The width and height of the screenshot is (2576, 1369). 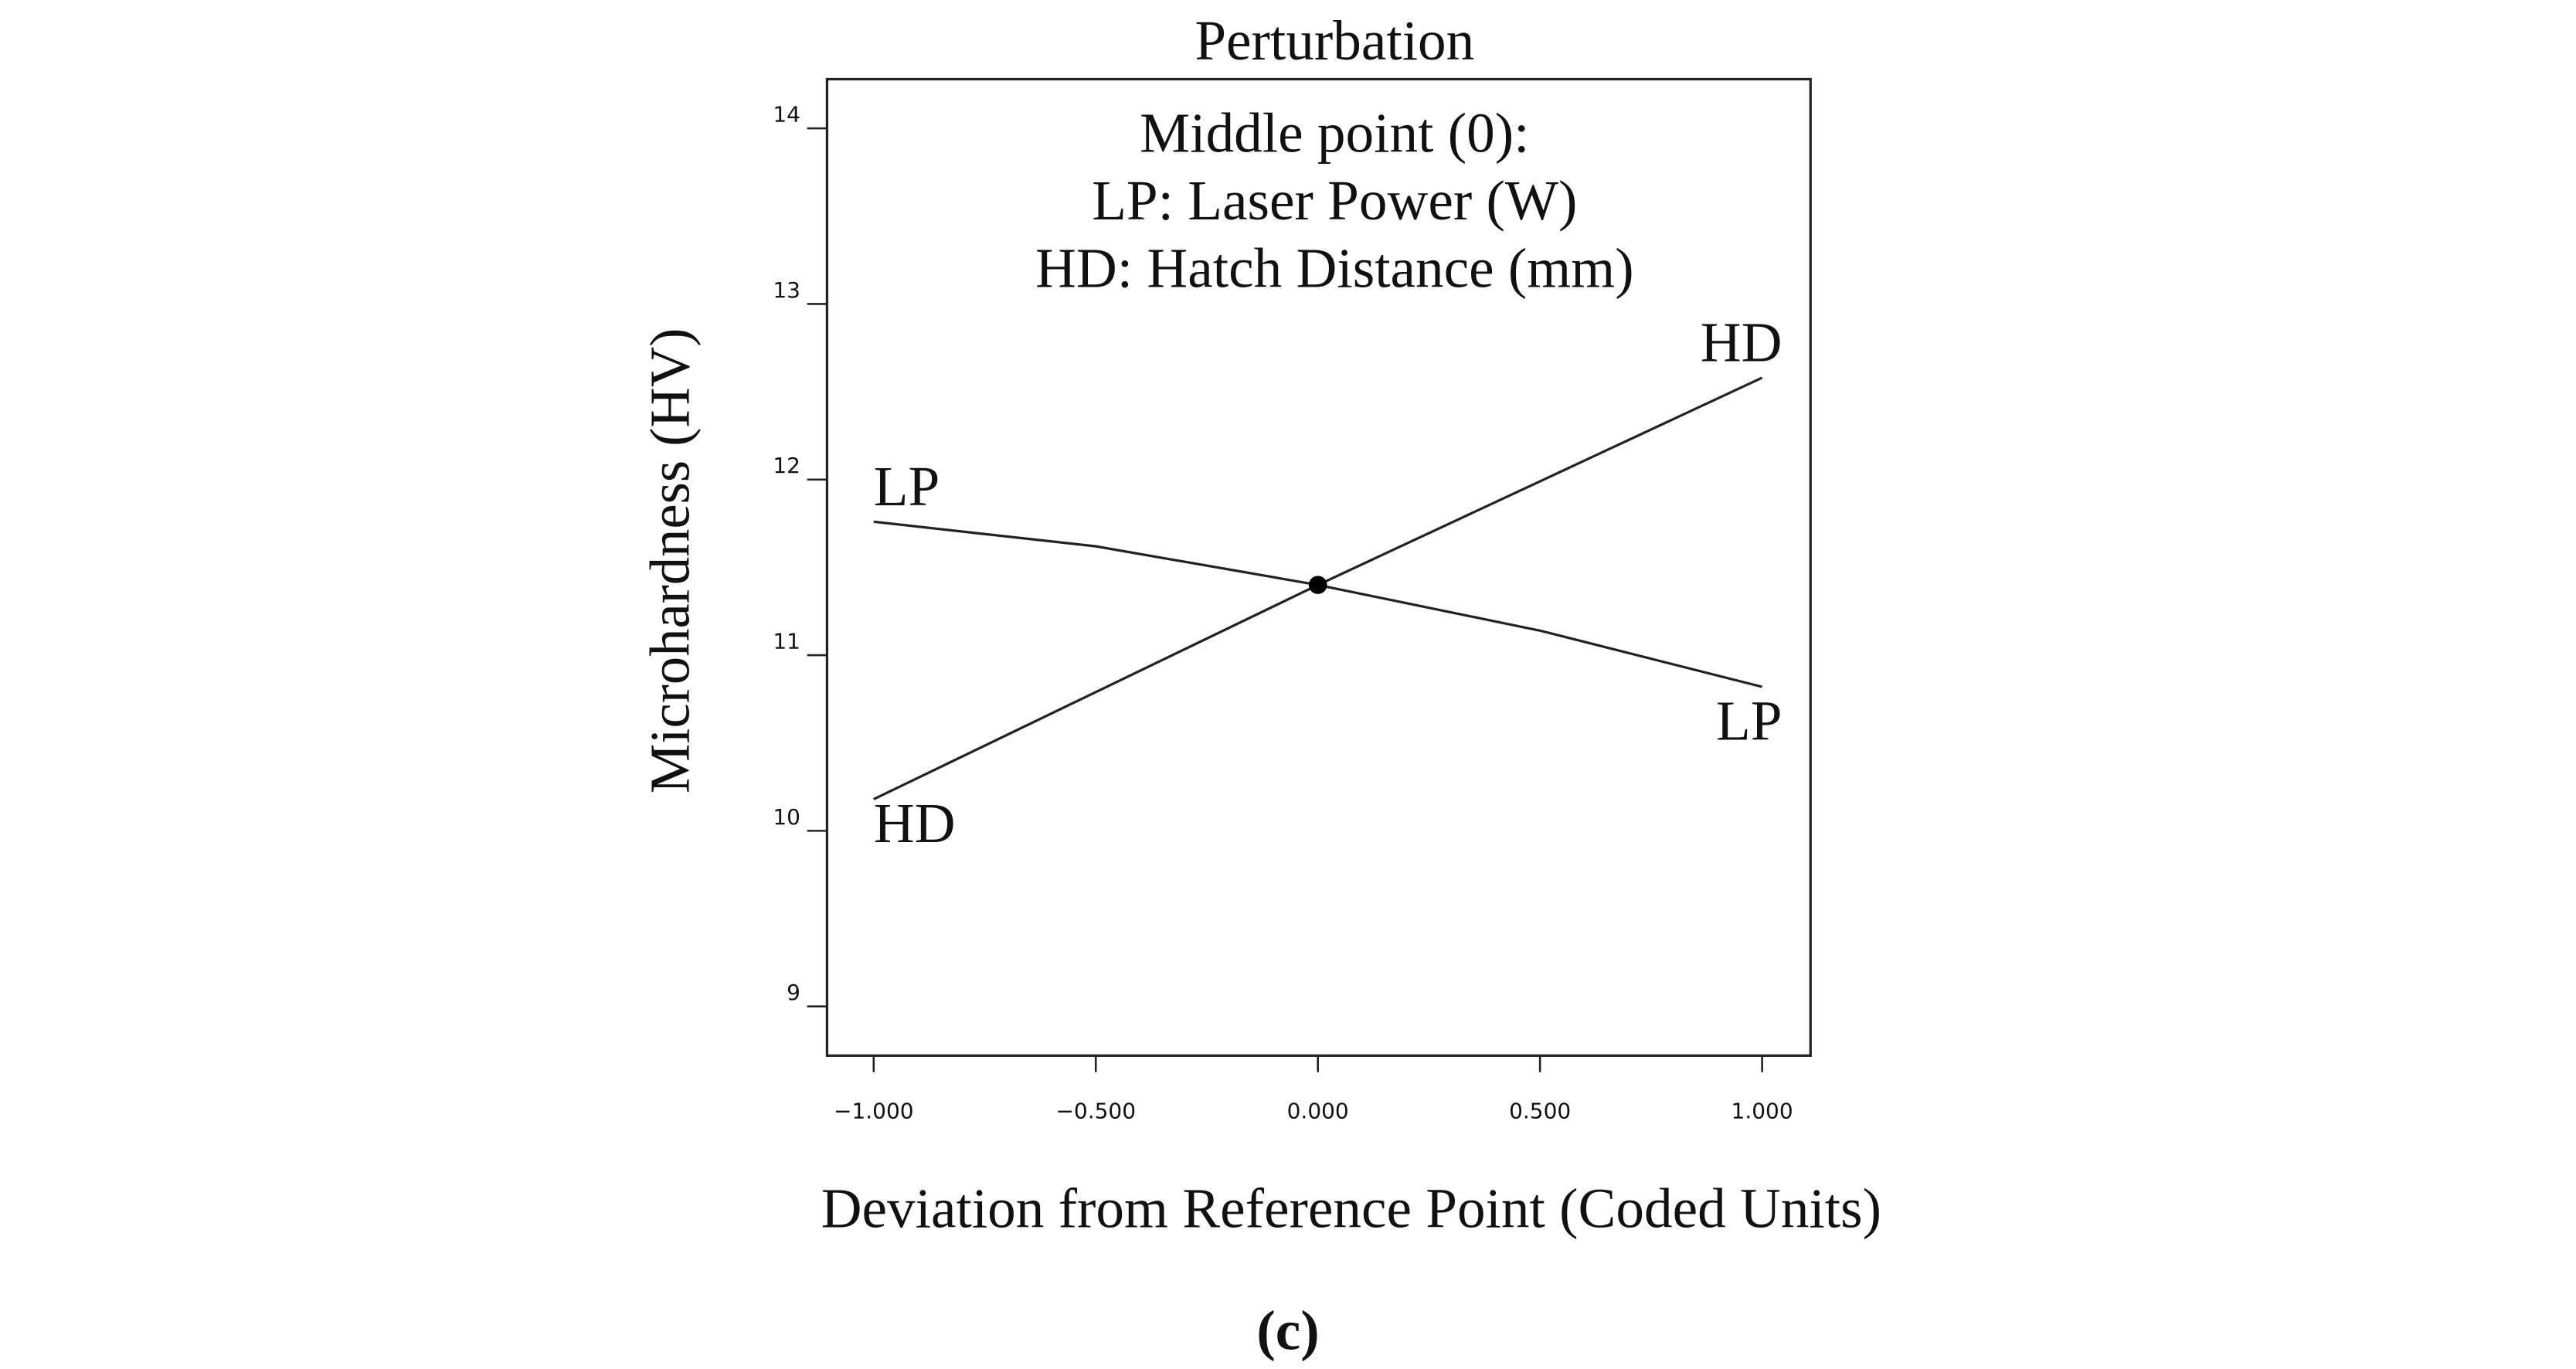 I want to click on x-tick-label: −1.000, so click(x=874, y=1111).